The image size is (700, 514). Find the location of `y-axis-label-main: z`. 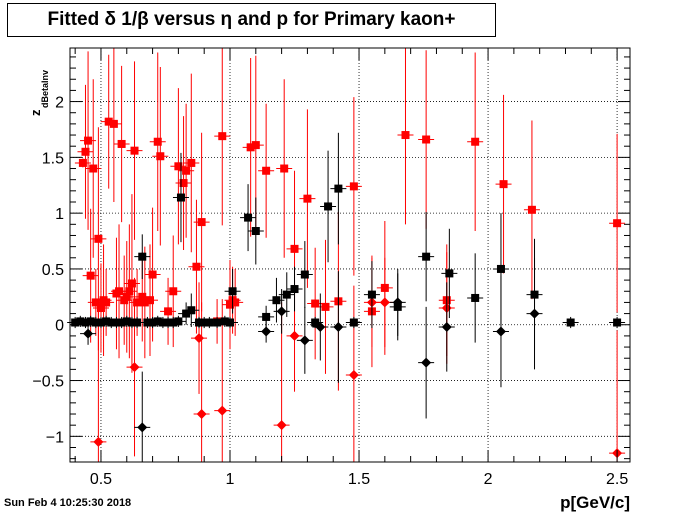

y-axis-label-main: z is located at coordinates (35, 112).